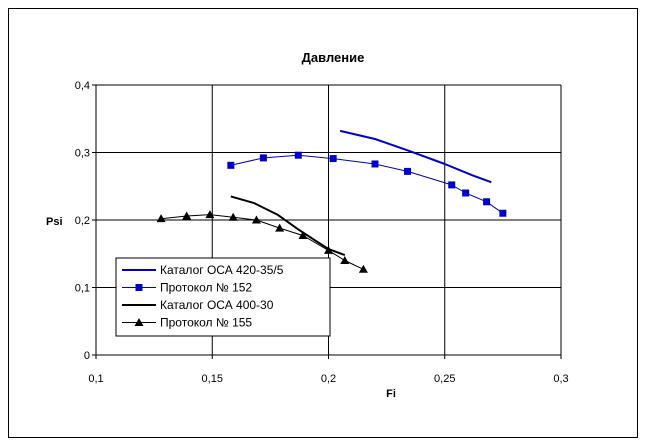 The height and width of the screenshot is (448, 648). What do you see at coordinates (560, 379) in the screenshot?
I see `x-tick-label: 0,3` at bounding box center [560, 379].